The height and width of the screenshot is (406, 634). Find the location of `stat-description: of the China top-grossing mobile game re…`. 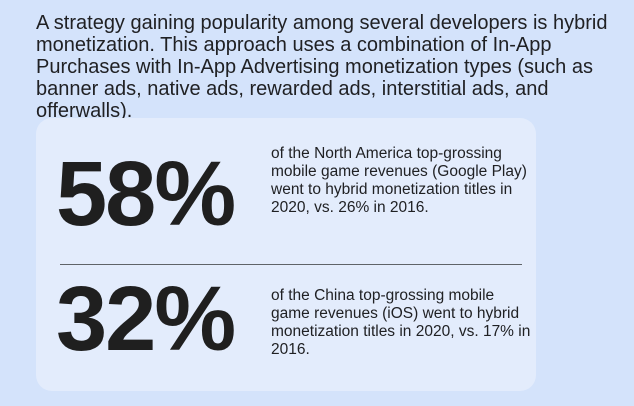

stat-description: of the China top-grossing mobile game re… is located at coordinates (401, 322).